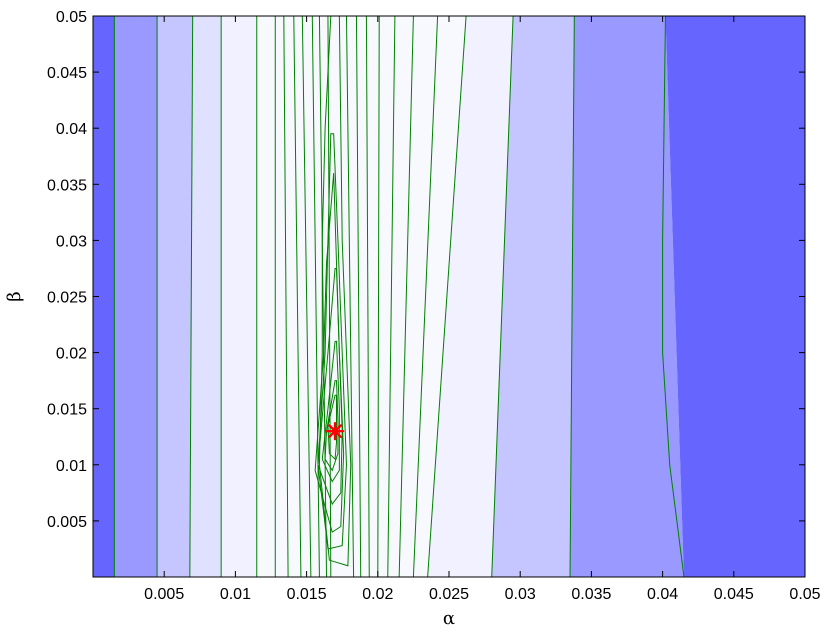 The image size is (830, 632). I want to click on x-tick-label: 0.015, so click(307, 594).